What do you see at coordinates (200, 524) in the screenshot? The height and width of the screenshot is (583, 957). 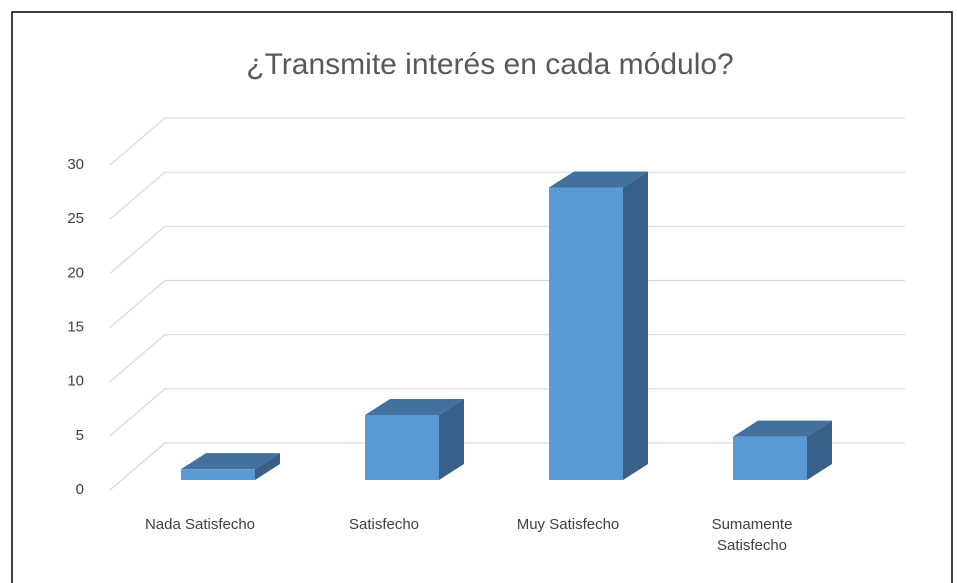 I see `x-tick-label: Nada Satisfecho` at bounding box center [200, 524].